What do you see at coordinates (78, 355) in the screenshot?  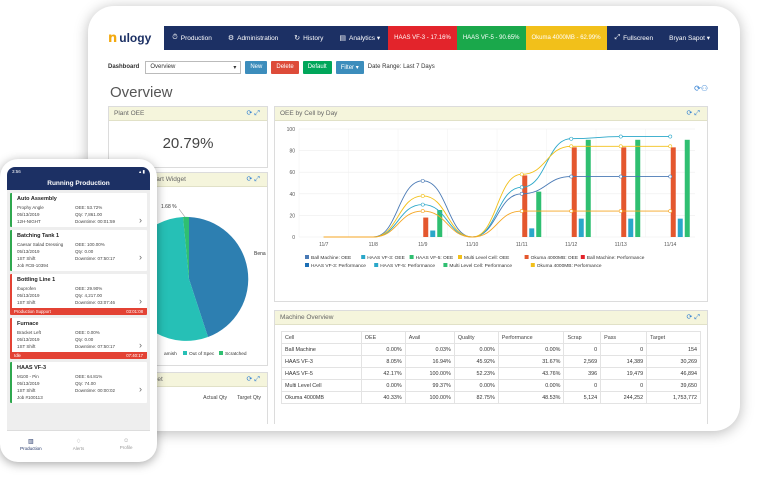 I see `alert-flag: Idle 07:40:17` at bounding box center [78, 355].